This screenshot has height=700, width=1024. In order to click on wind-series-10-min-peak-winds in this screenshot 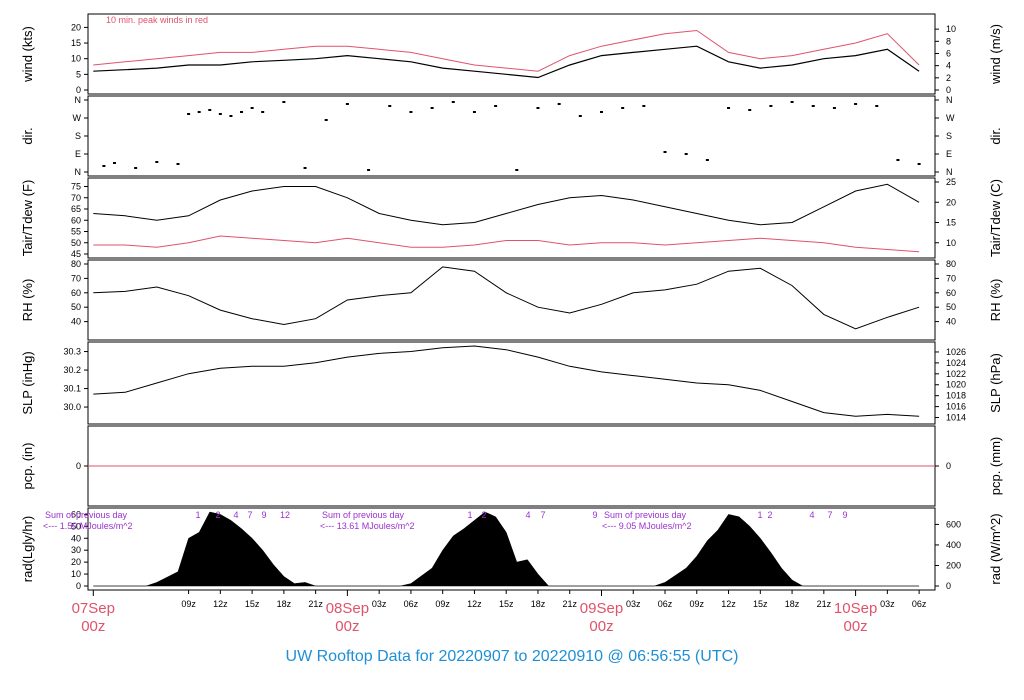, I will do `click(506, 50)`.